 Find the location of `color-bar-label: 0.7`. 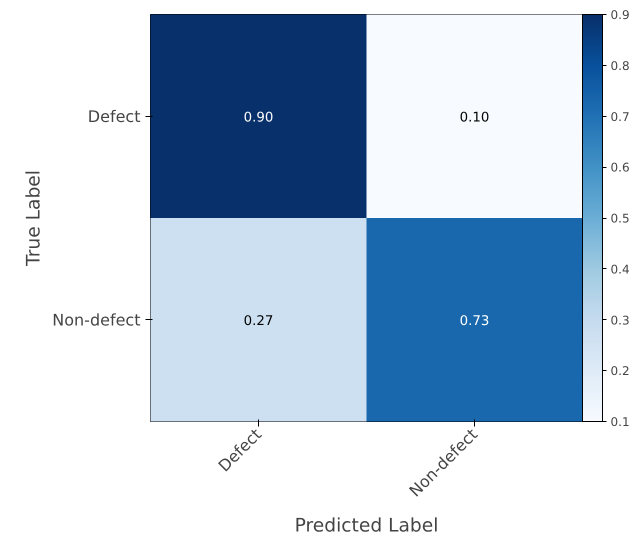

color-bar-label: 0.7 is located at coordinates (620, 117).